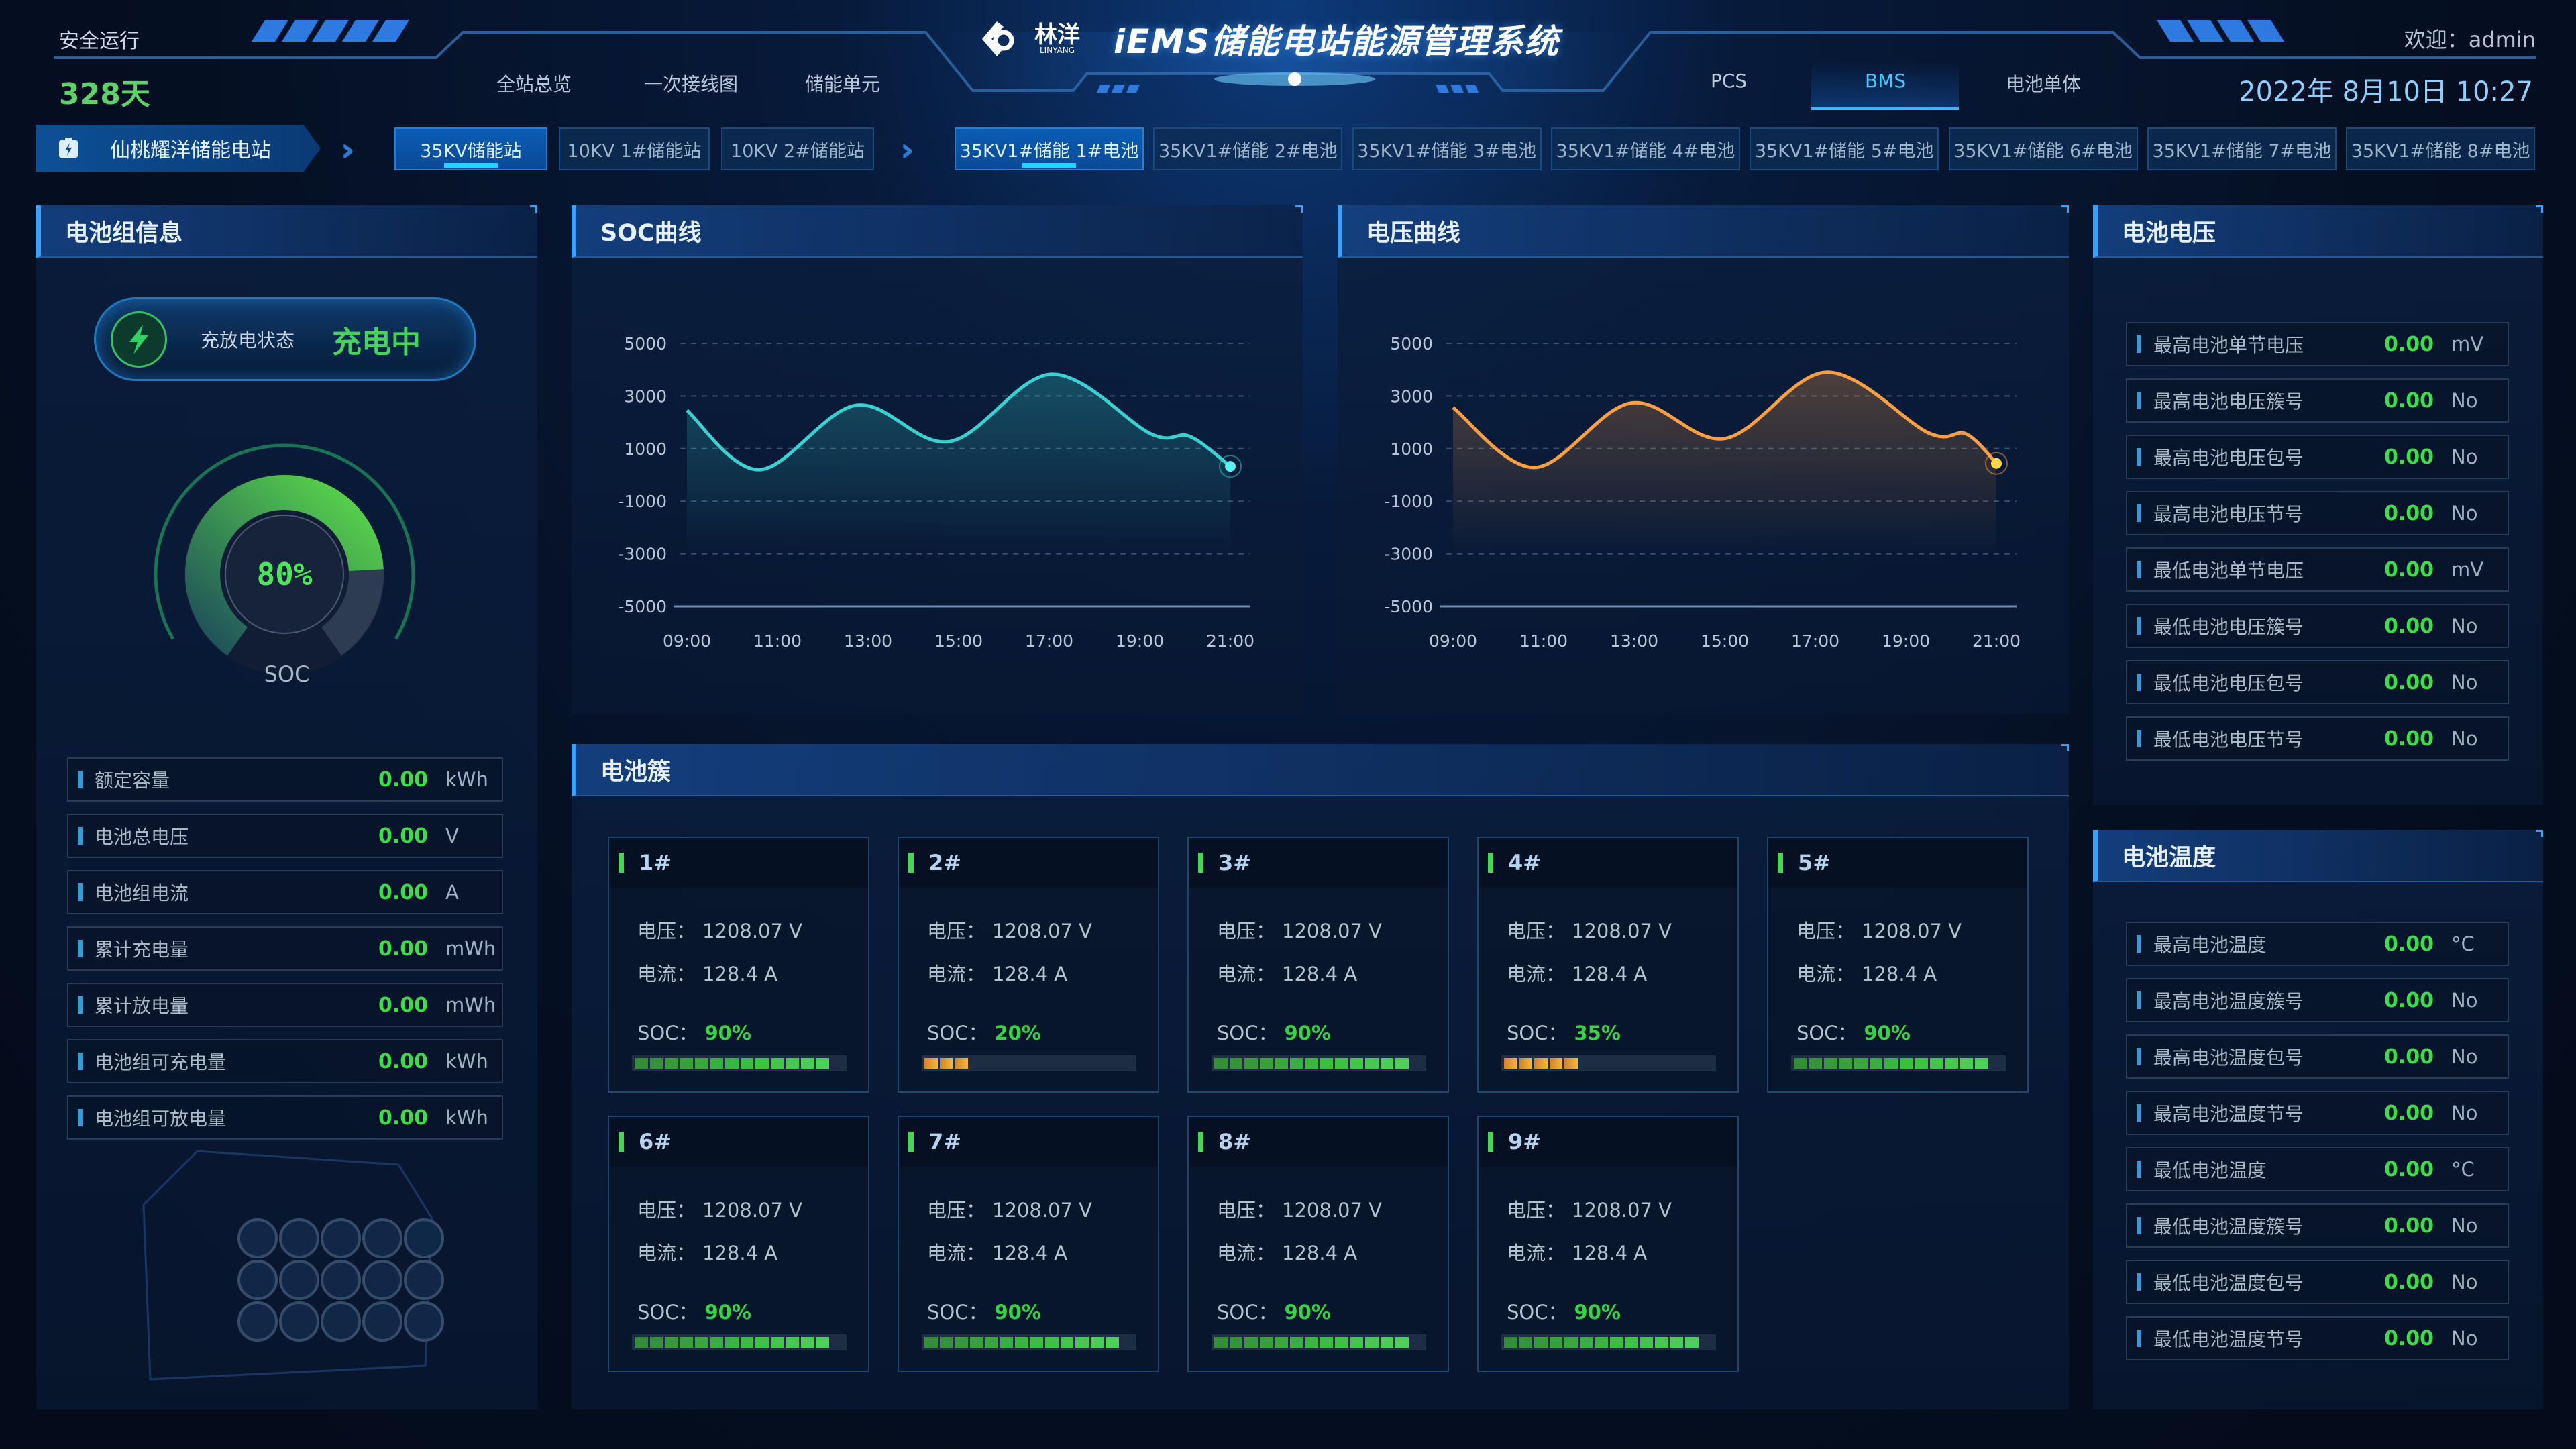  Describe the element at coordinates (178, 148) in the screenshot. I see `station-selector: 仙桃耀洋储能电站` at that location.